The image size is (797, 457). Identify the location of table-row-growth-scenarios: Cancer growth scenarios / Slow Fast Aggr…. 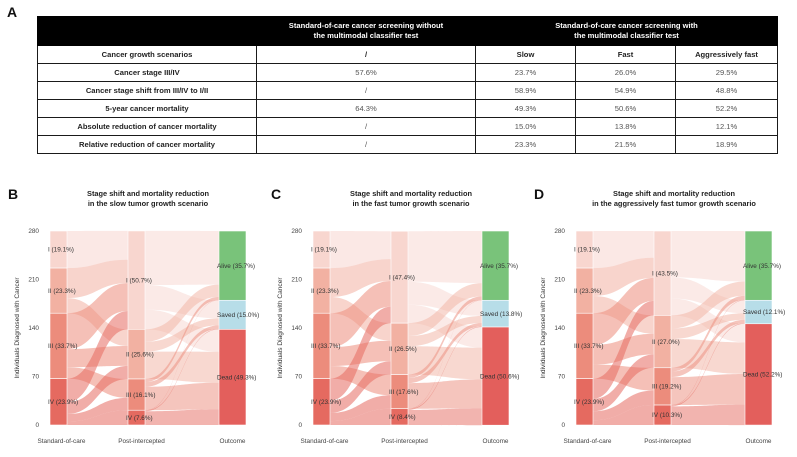
(408, 54).